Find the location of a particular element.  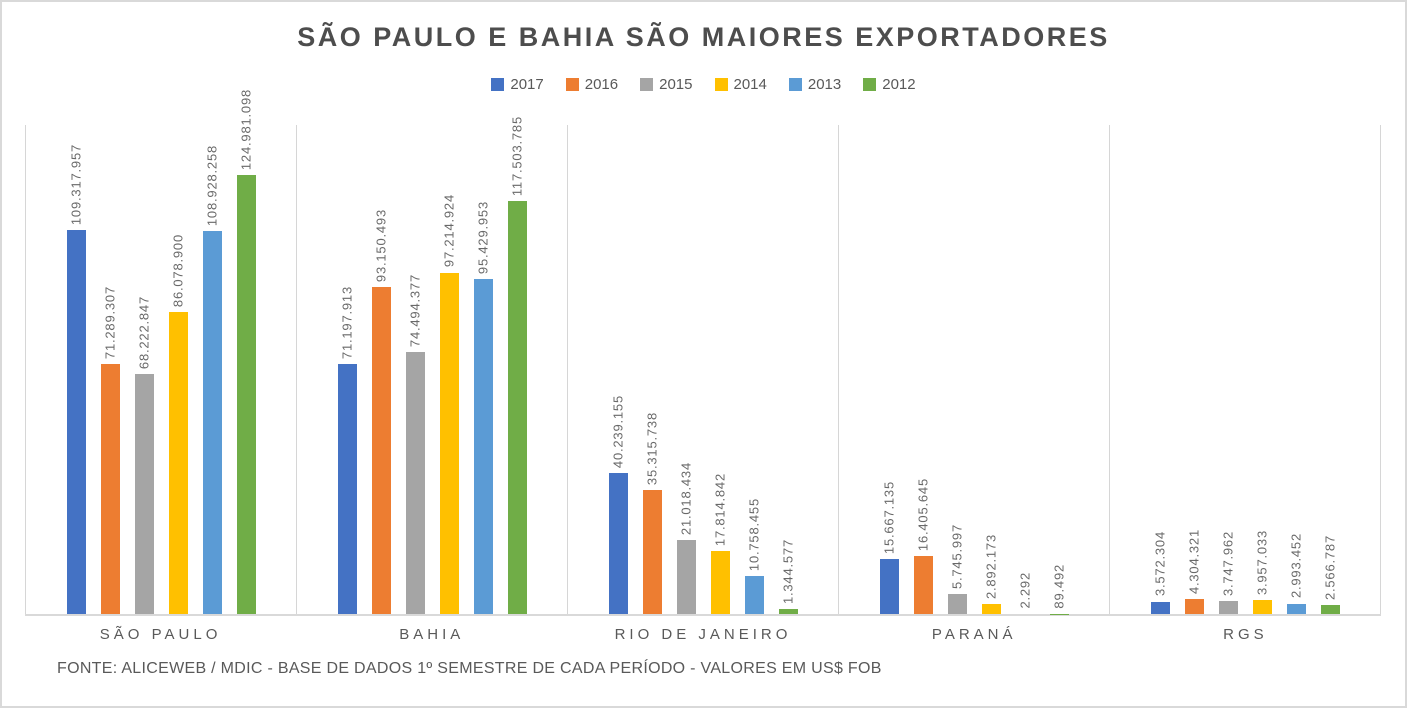

bar-value-label: 124.981.098 is located at coordinates (246, 129).